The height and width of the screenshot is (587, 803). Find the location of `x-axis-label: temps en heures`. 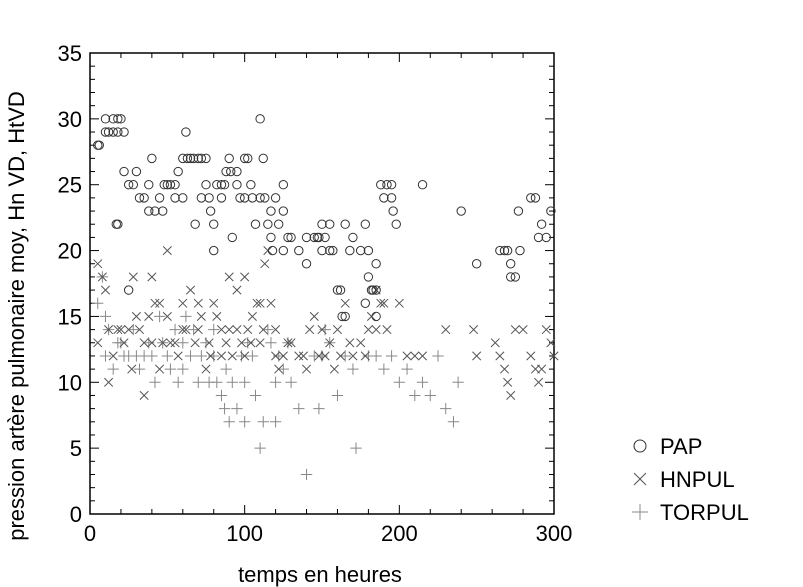

x-axis-label: temps en heures is located at coordinates (320, 574).